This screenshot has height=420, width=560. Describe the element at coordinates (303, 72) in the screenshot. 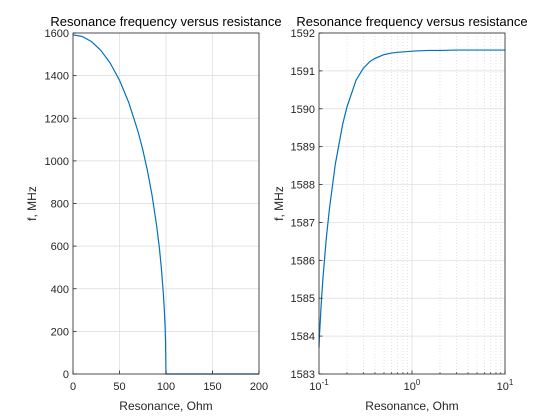

I see `y-tick-label: 1591` at that location.